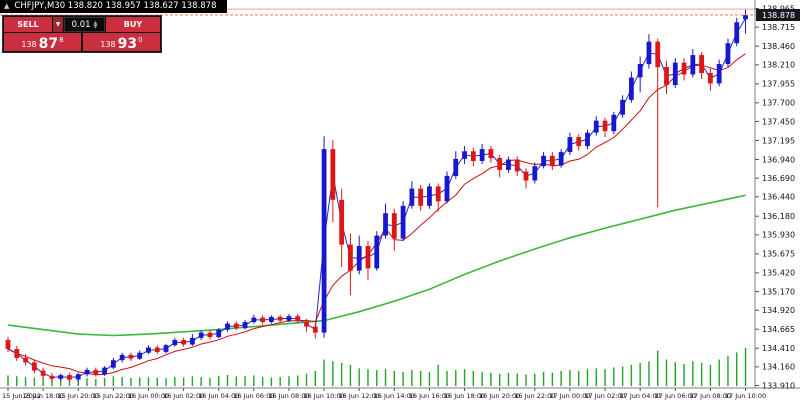 This screenshot has height=403, width=800. I want to click on svg-text: 15 Jun 18:00, so click(42, 396).